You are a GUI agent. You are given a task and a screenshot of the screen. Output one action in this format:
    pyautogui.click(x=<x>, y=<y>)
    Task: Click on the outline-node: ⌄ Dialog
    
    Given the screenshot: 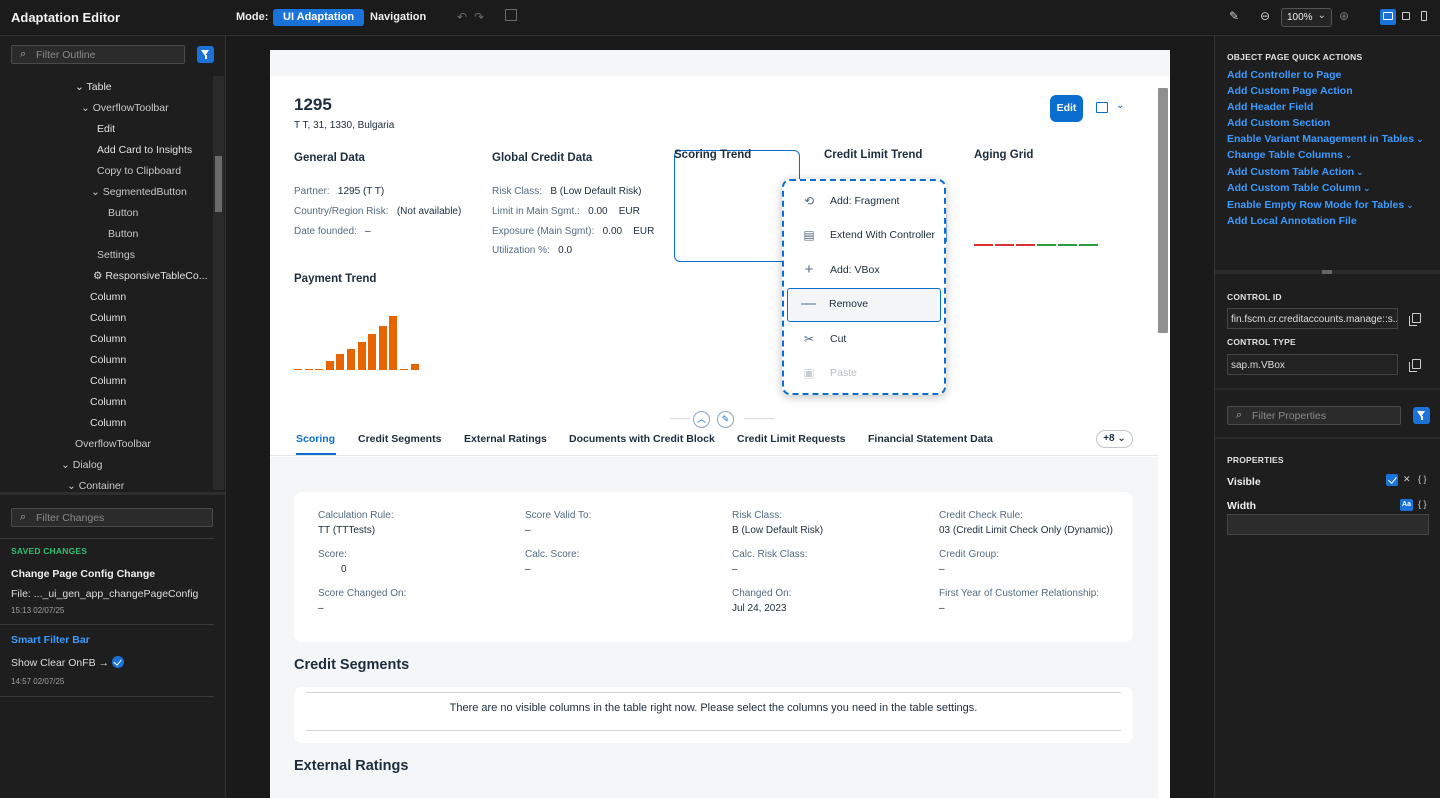 What is the action you would take?
    pyautogui.click(x=82, y=465)
    